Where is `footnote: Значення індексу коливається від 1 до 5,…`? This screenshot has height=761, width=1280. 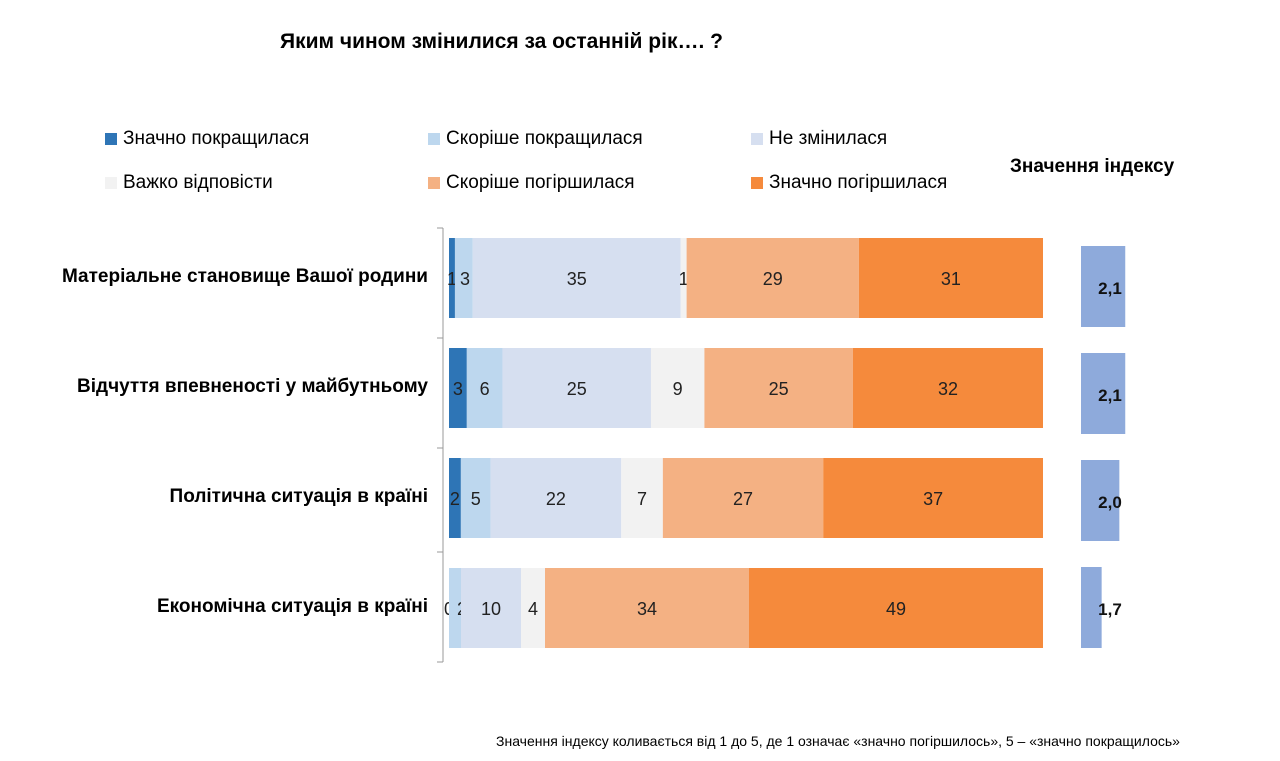
footnote: Значення індексу коливається від 1 до 5,… is located at coordinates (838, 741).